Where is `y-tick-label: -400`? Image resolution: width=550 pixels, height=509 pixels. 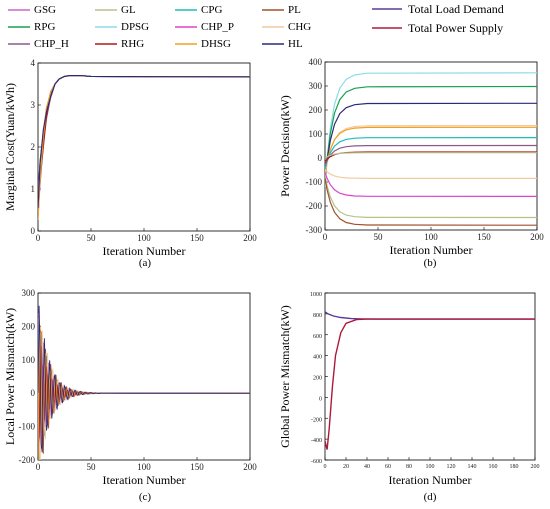 y-tick-label: -400 is located at coordinates (316, 441).